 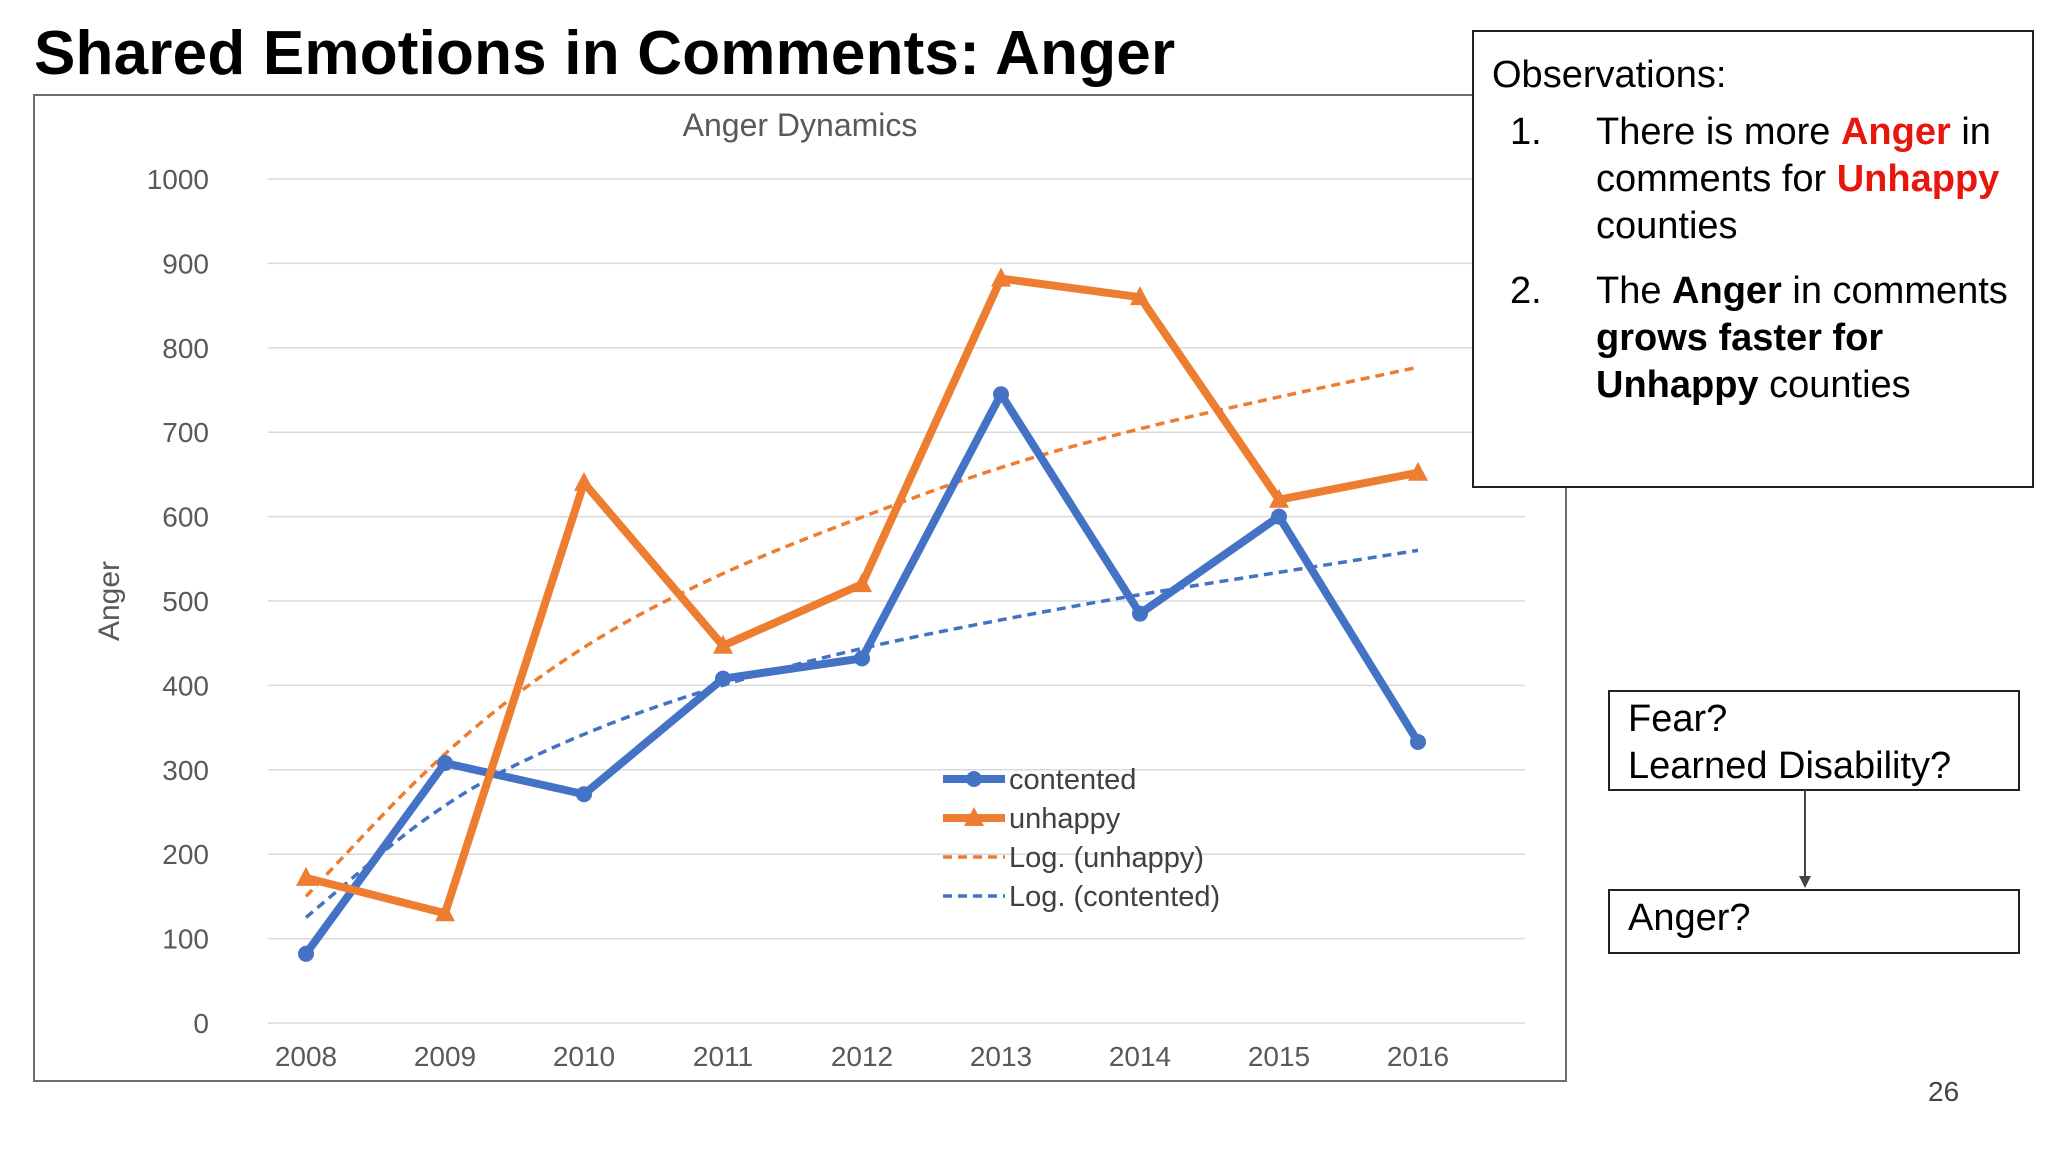 I want to click on learned-disability-question-line: Learned Disability?, so click(x=1790, y=766).